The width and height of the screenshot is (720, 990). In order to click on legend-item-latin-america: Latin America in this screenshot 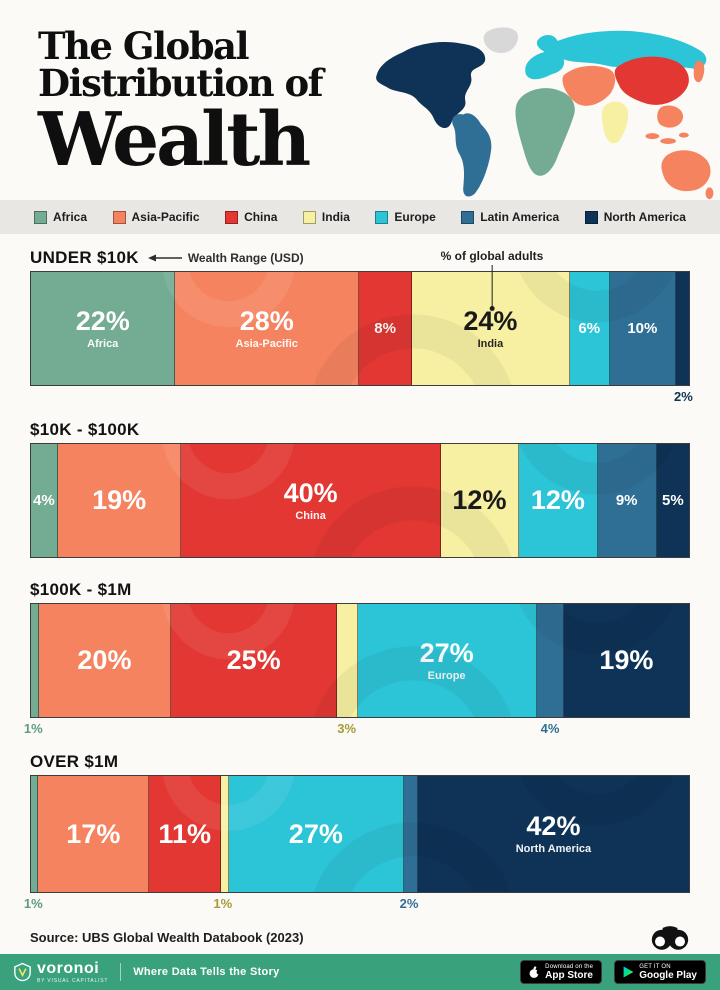, I will do `click(510, 217)`.